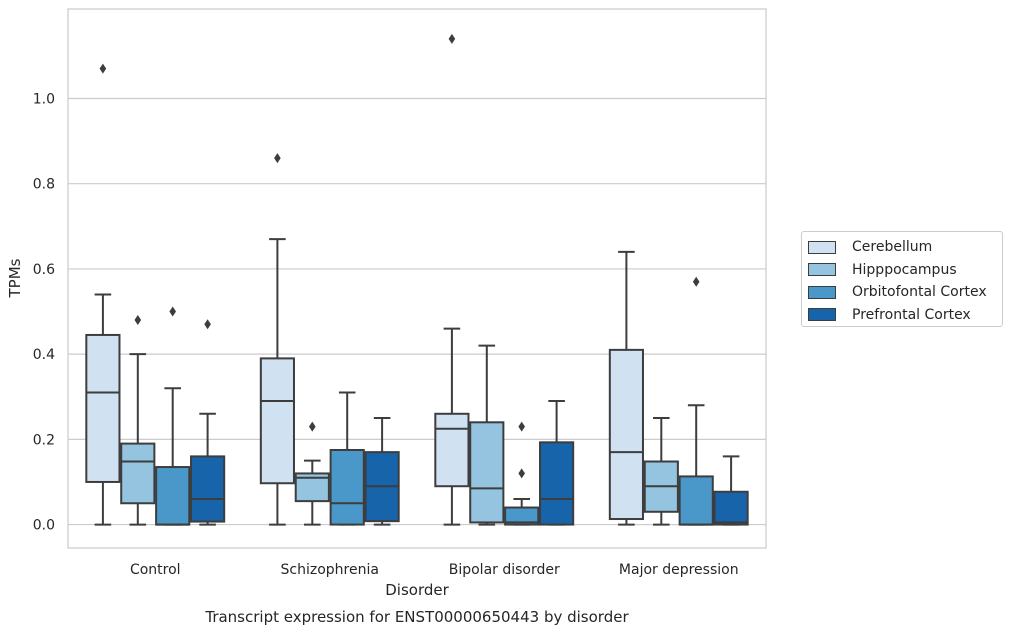 The image size is (1014, 634). I want to click on y-tick-label: 0.4, so click(44, 355).